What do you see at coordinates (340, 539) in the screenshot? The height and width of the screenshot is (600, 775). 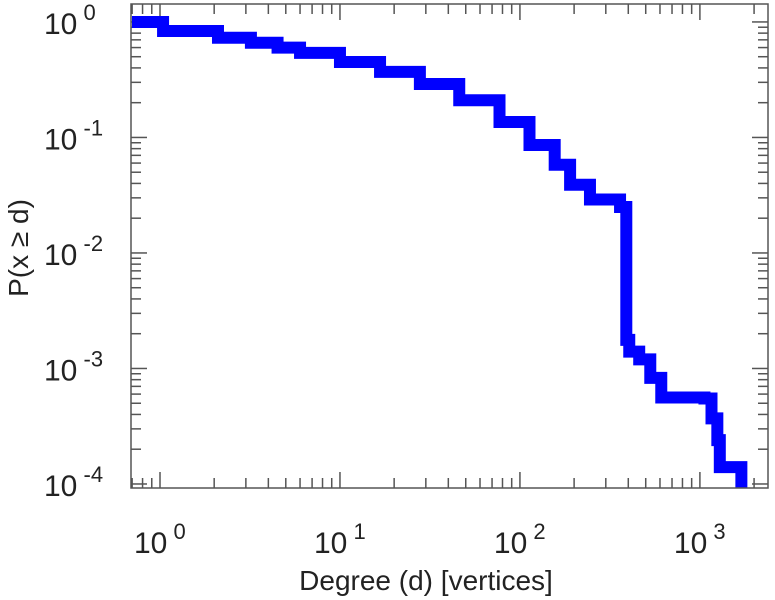 I see `x-tick-label: 10 1` at bounding box center [340, 539].